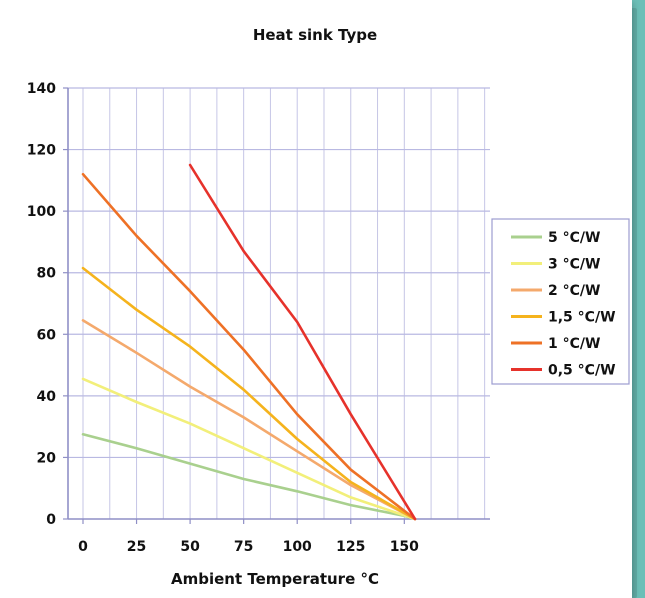  Describe the element at coordinates (47, 397) in the screenshot. I see `y-tick-label: 40` at that location.